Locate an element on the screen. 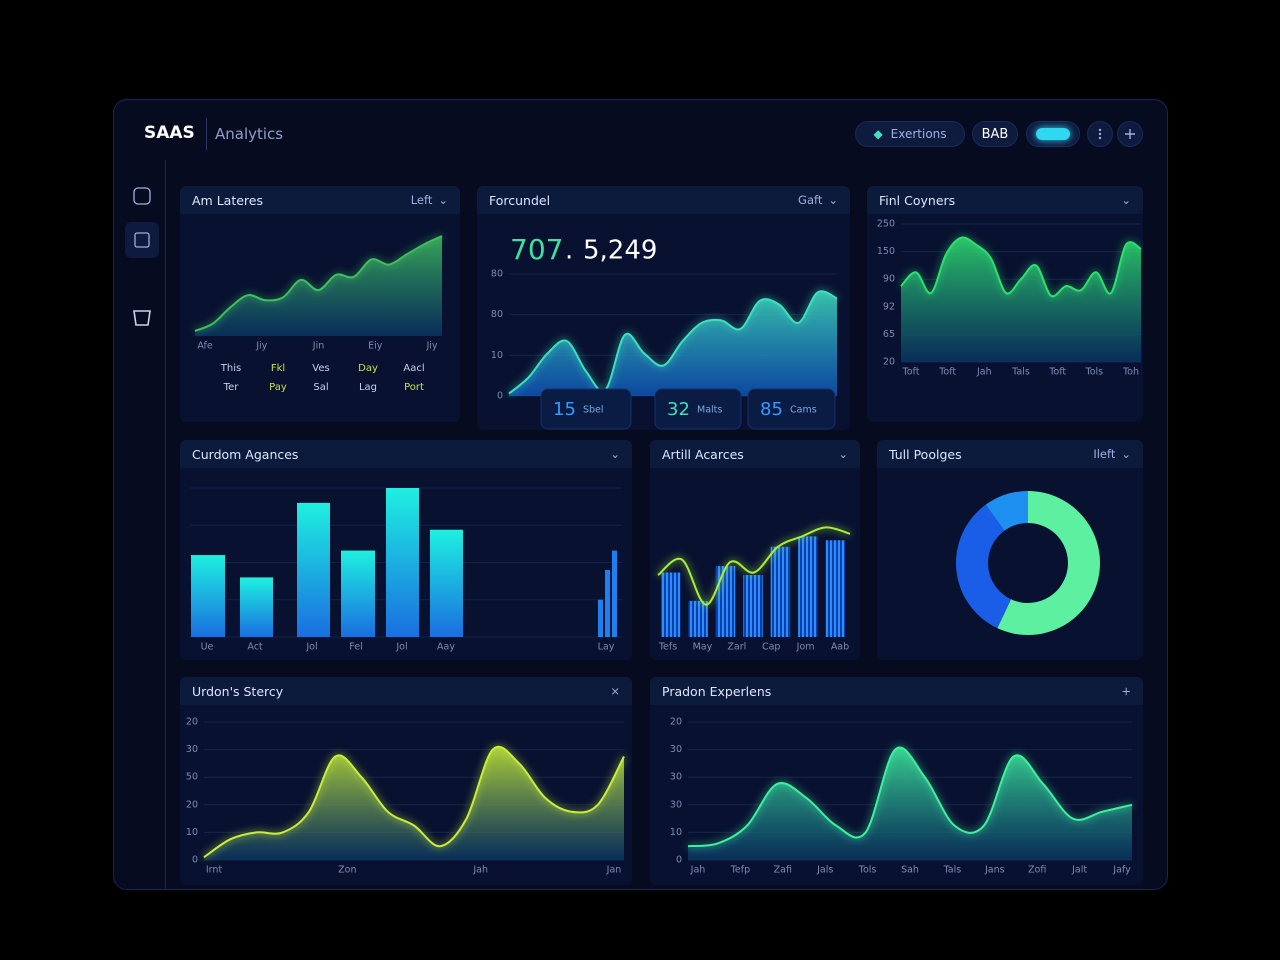  search-pill: ◆ Exertions is located at coordinates (910, 134).